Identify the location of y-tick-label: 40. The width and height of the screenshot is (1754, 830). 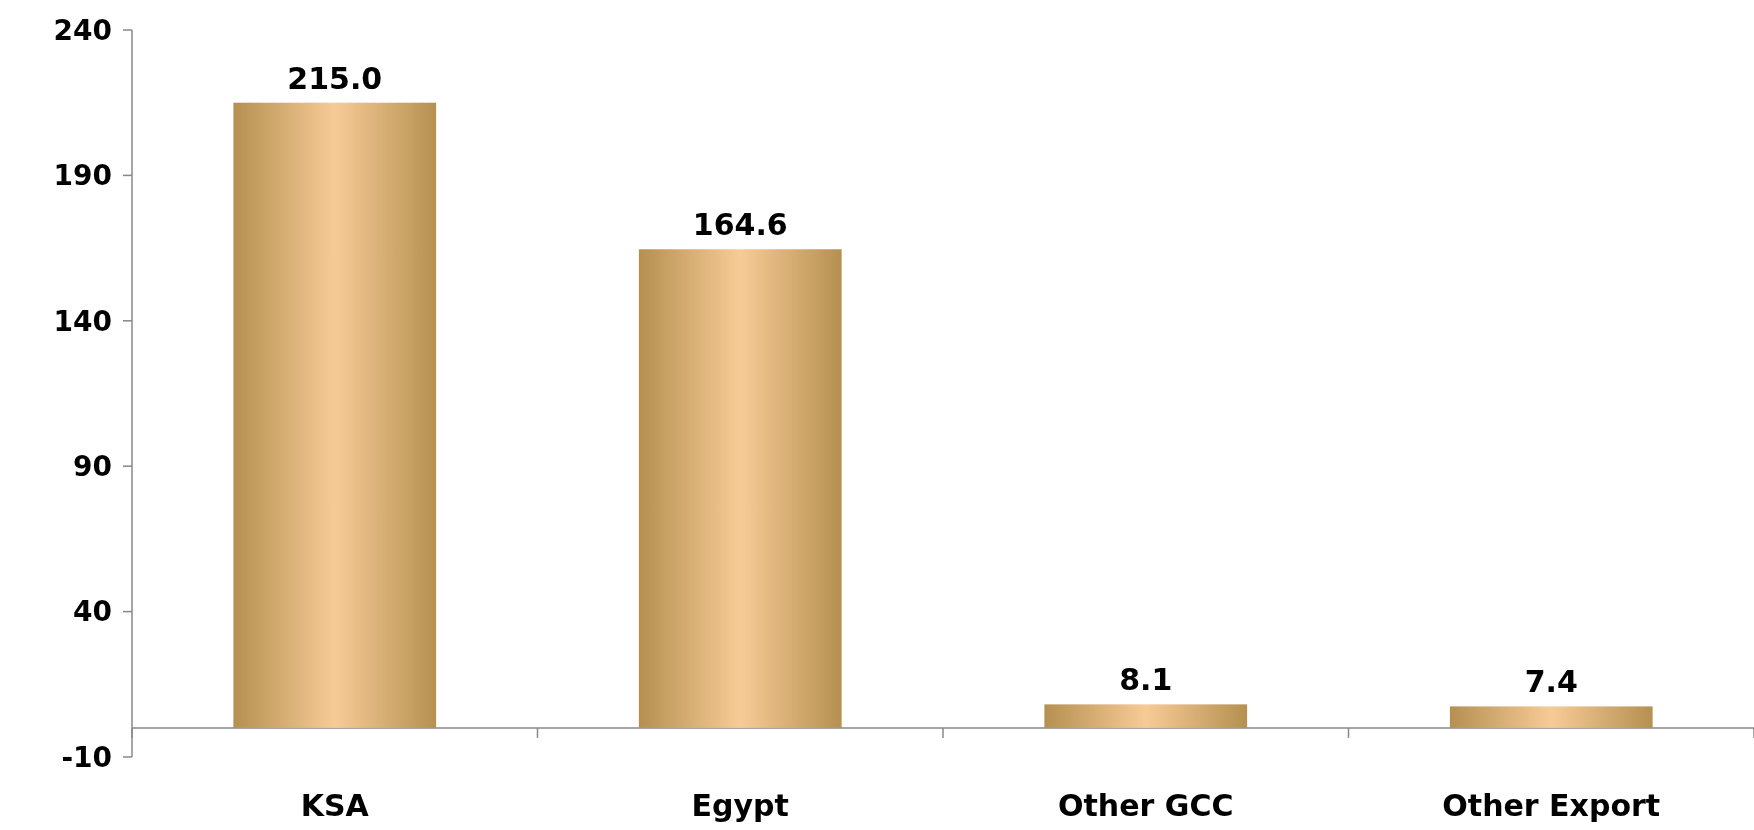
(92, 612).